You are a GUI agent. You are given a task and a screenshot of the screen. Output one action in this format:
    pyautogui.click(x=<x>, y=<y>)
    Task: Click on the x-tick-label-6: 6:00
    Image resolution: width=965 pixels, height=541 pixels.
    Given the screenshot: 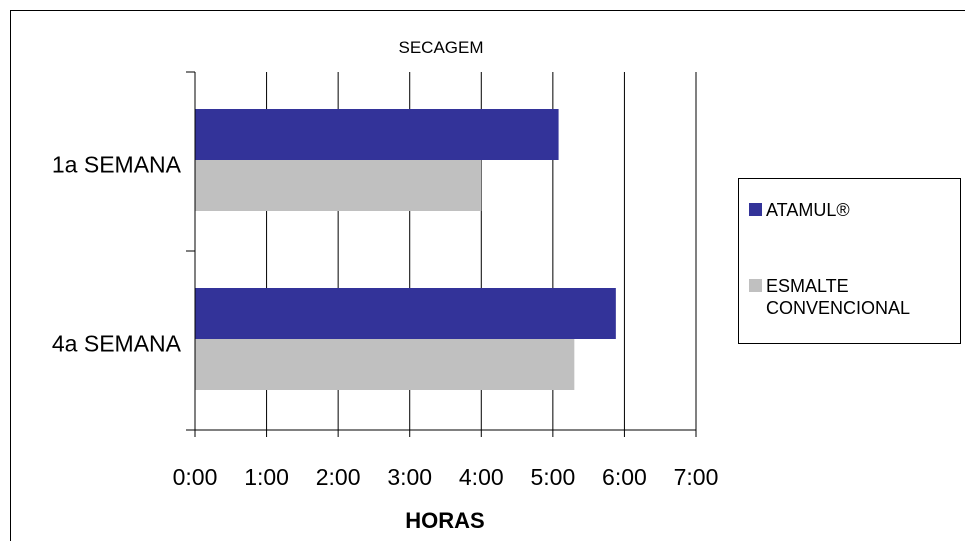 What is the action you would take?
    pyautogui.click(x=624, y=477)
    